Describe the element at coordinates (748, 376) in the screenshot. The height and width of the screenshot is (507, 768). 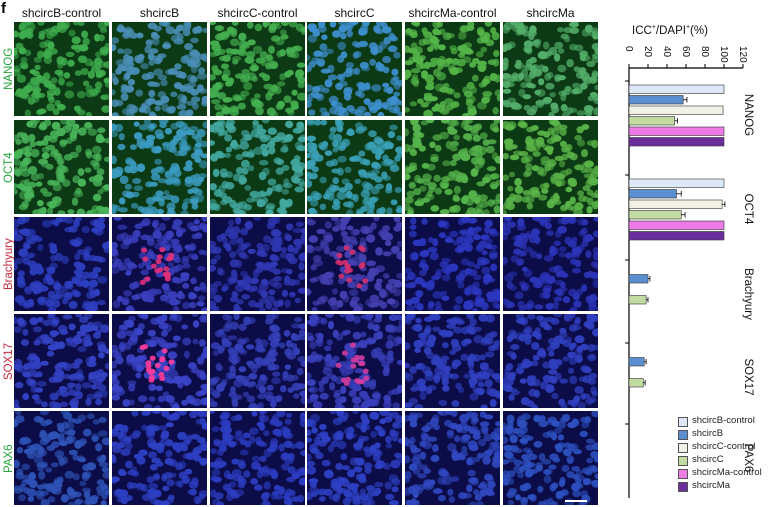
I see `category-label: SOX17` at that location.